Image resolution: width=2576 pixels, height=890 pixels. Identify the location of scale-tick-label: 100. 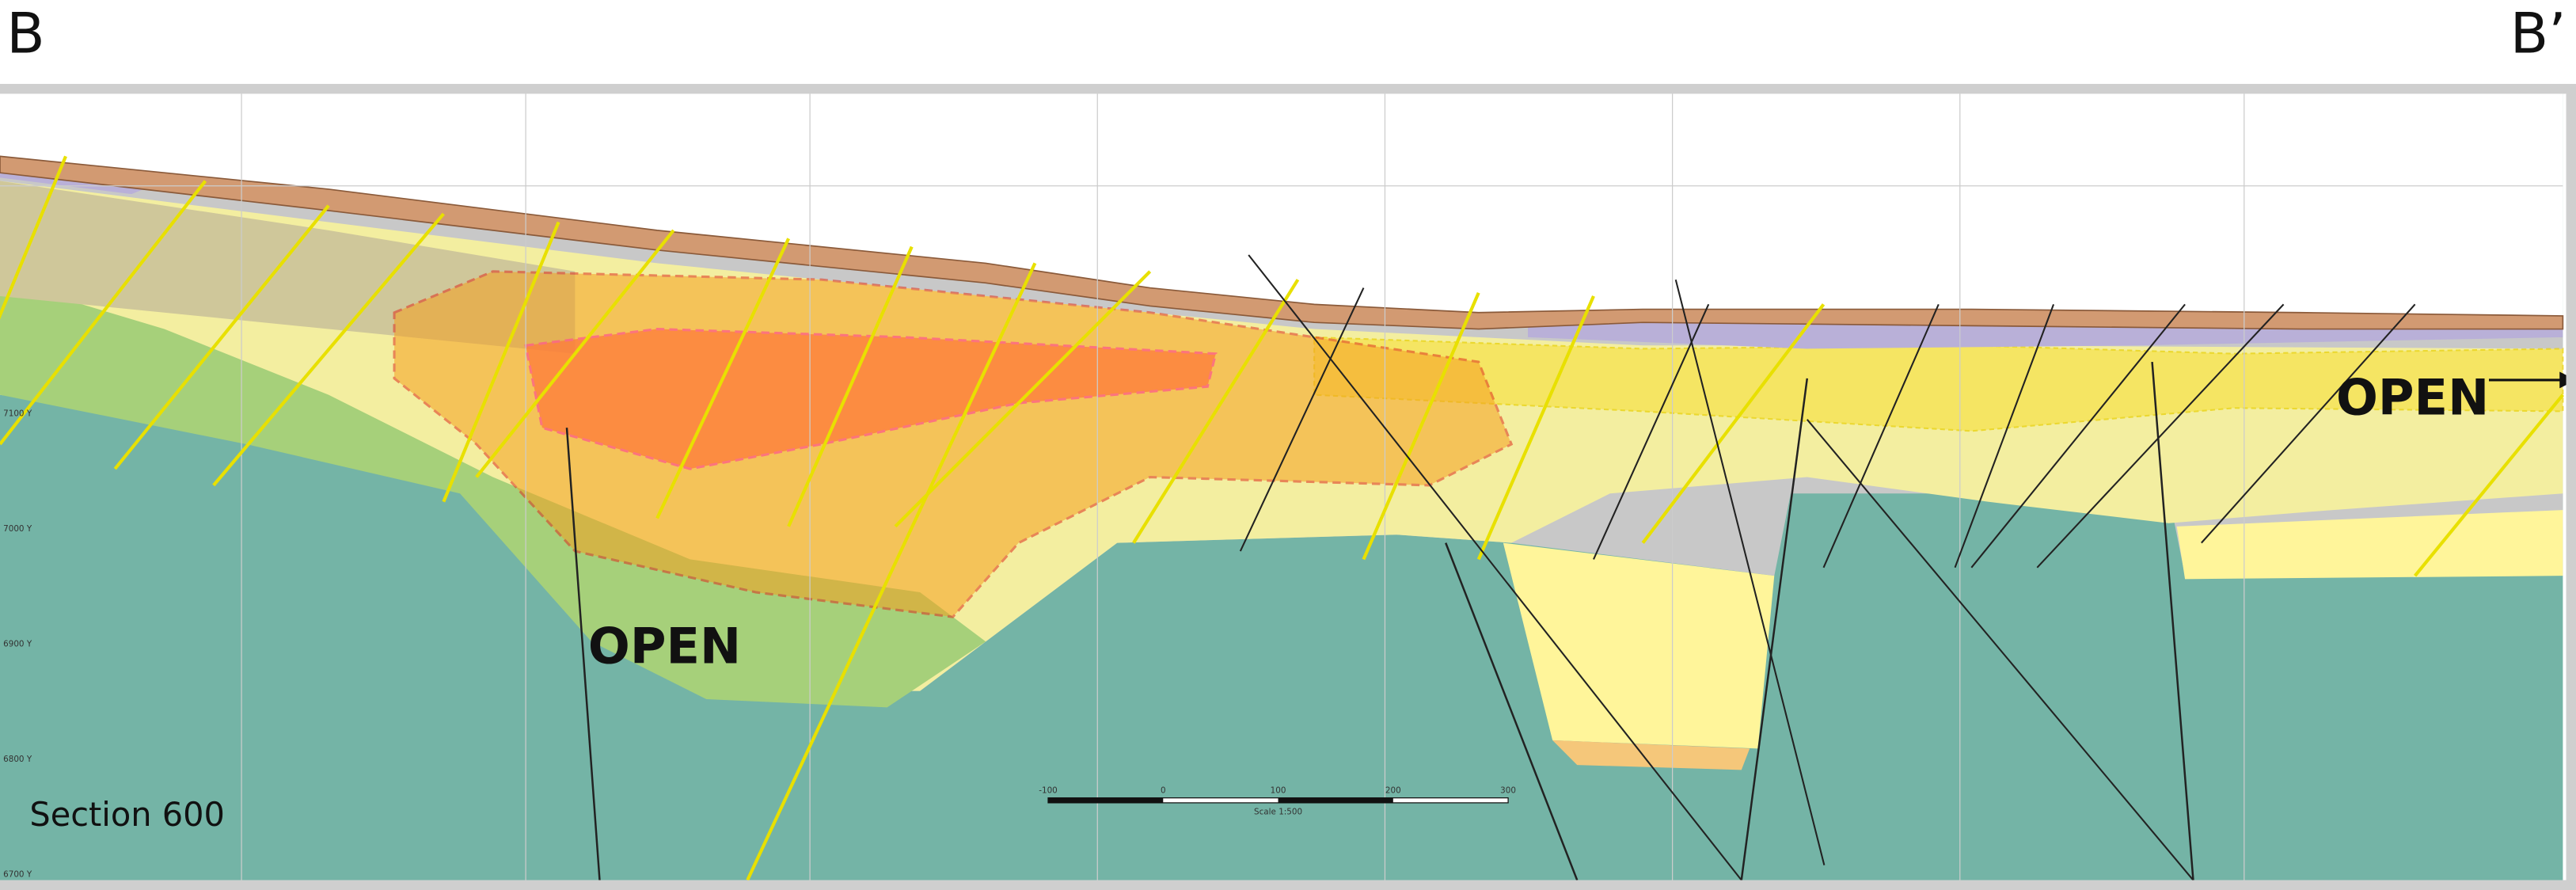
(1278, 790).